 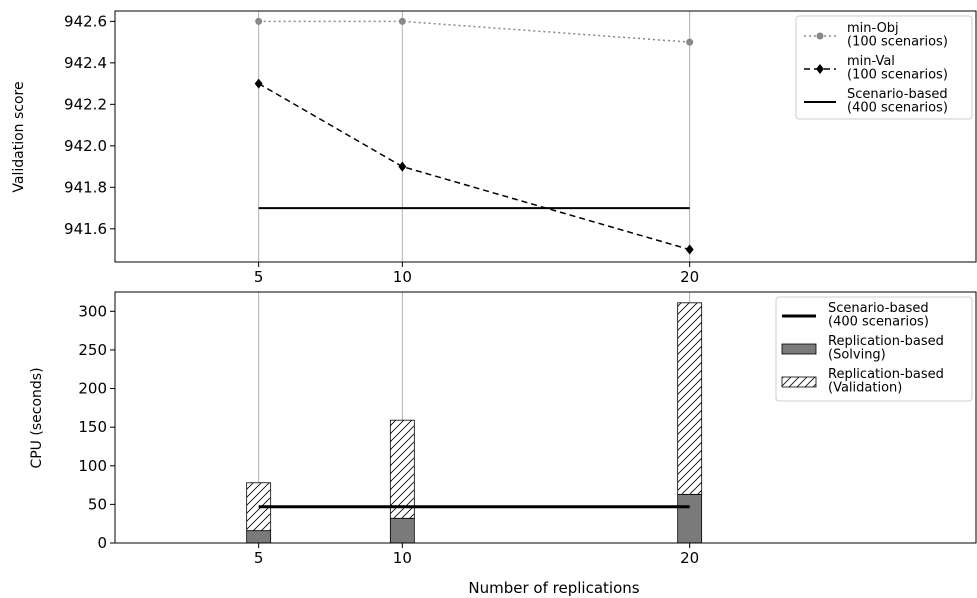 What do you see at coordinates (897, 35) in the screenshot?
I see `top-legend-label-0: min-Obj (100 scenarios)` at bounding box center [897, 35].